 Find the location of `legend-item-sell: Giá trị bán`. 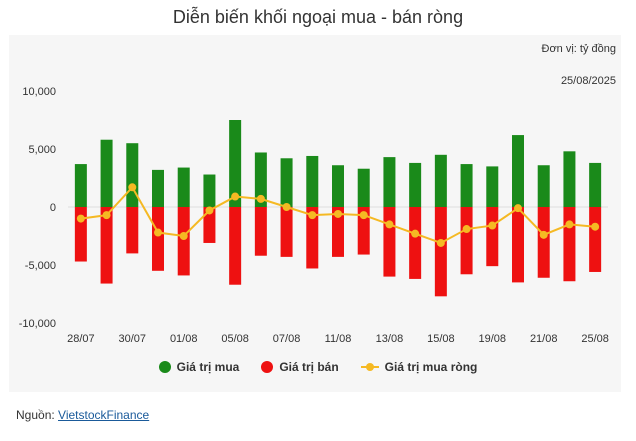

legend-item-sell: Giá trị bán is located at coordinates (300, 367).